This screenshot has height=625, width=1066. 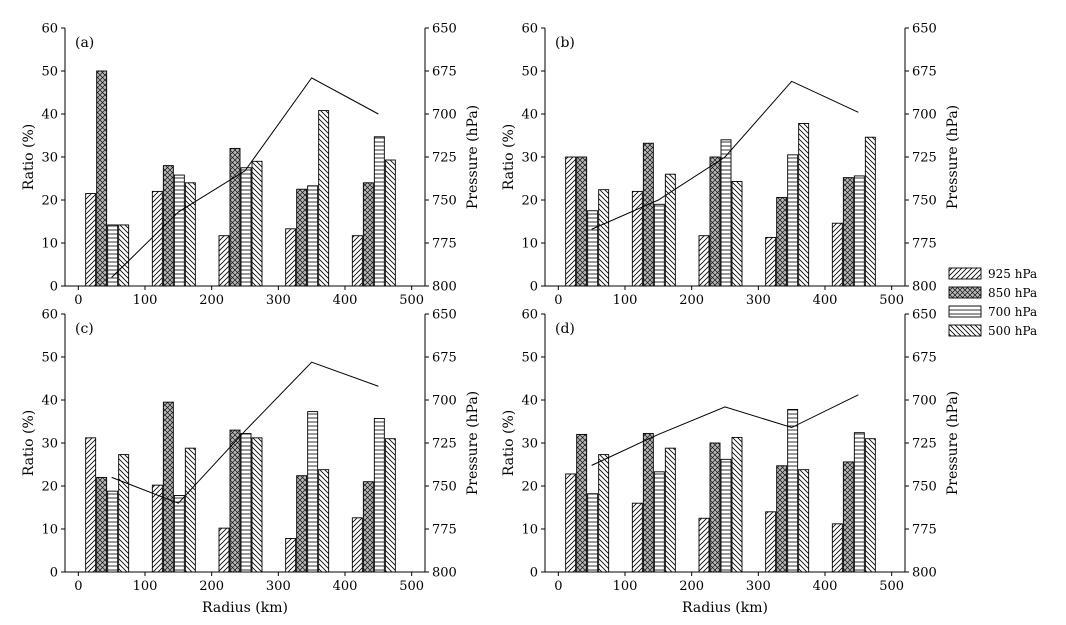 I want to click on bar-700-hpa-250km, so click(x=246, y=227).